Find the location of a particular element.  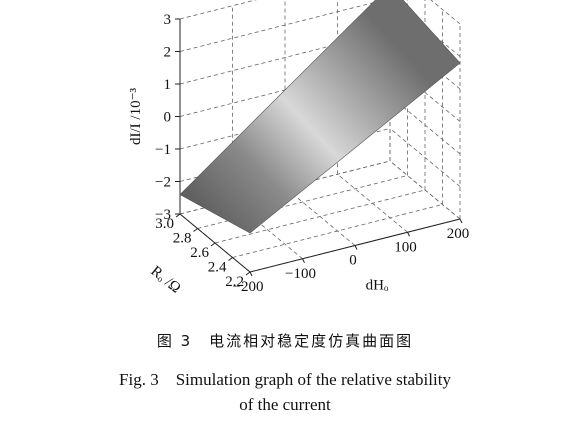

z-tick-label: 2 is located at coordinates (168, 53).